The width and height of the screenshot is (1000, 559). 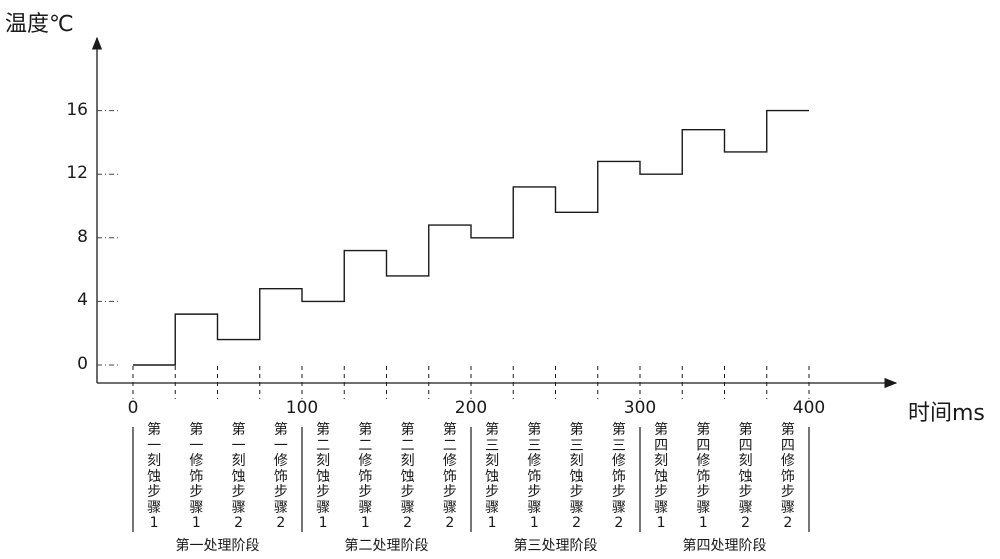 What do you see at coordinates (492, 477) in the screenshot?
I see `step-label: 第三刻蚀步骤1` at bounding box center [492, 477].